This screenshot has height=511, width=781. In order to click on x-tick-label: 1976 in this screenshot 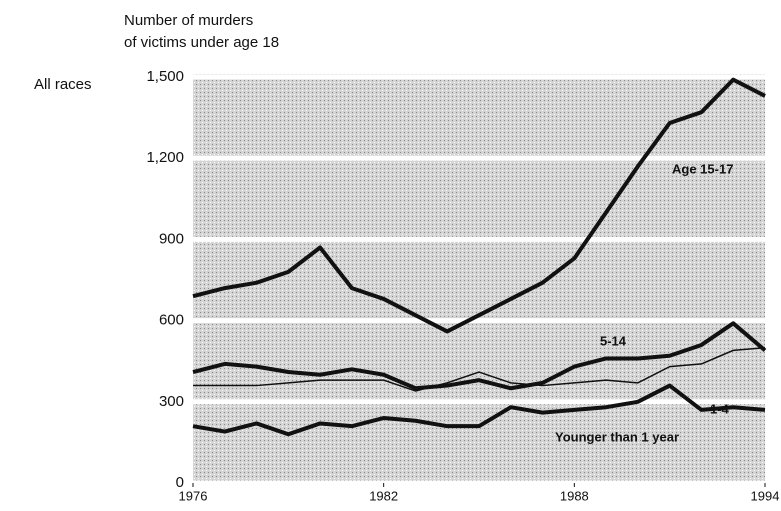, I will do `click(193, 495)`.